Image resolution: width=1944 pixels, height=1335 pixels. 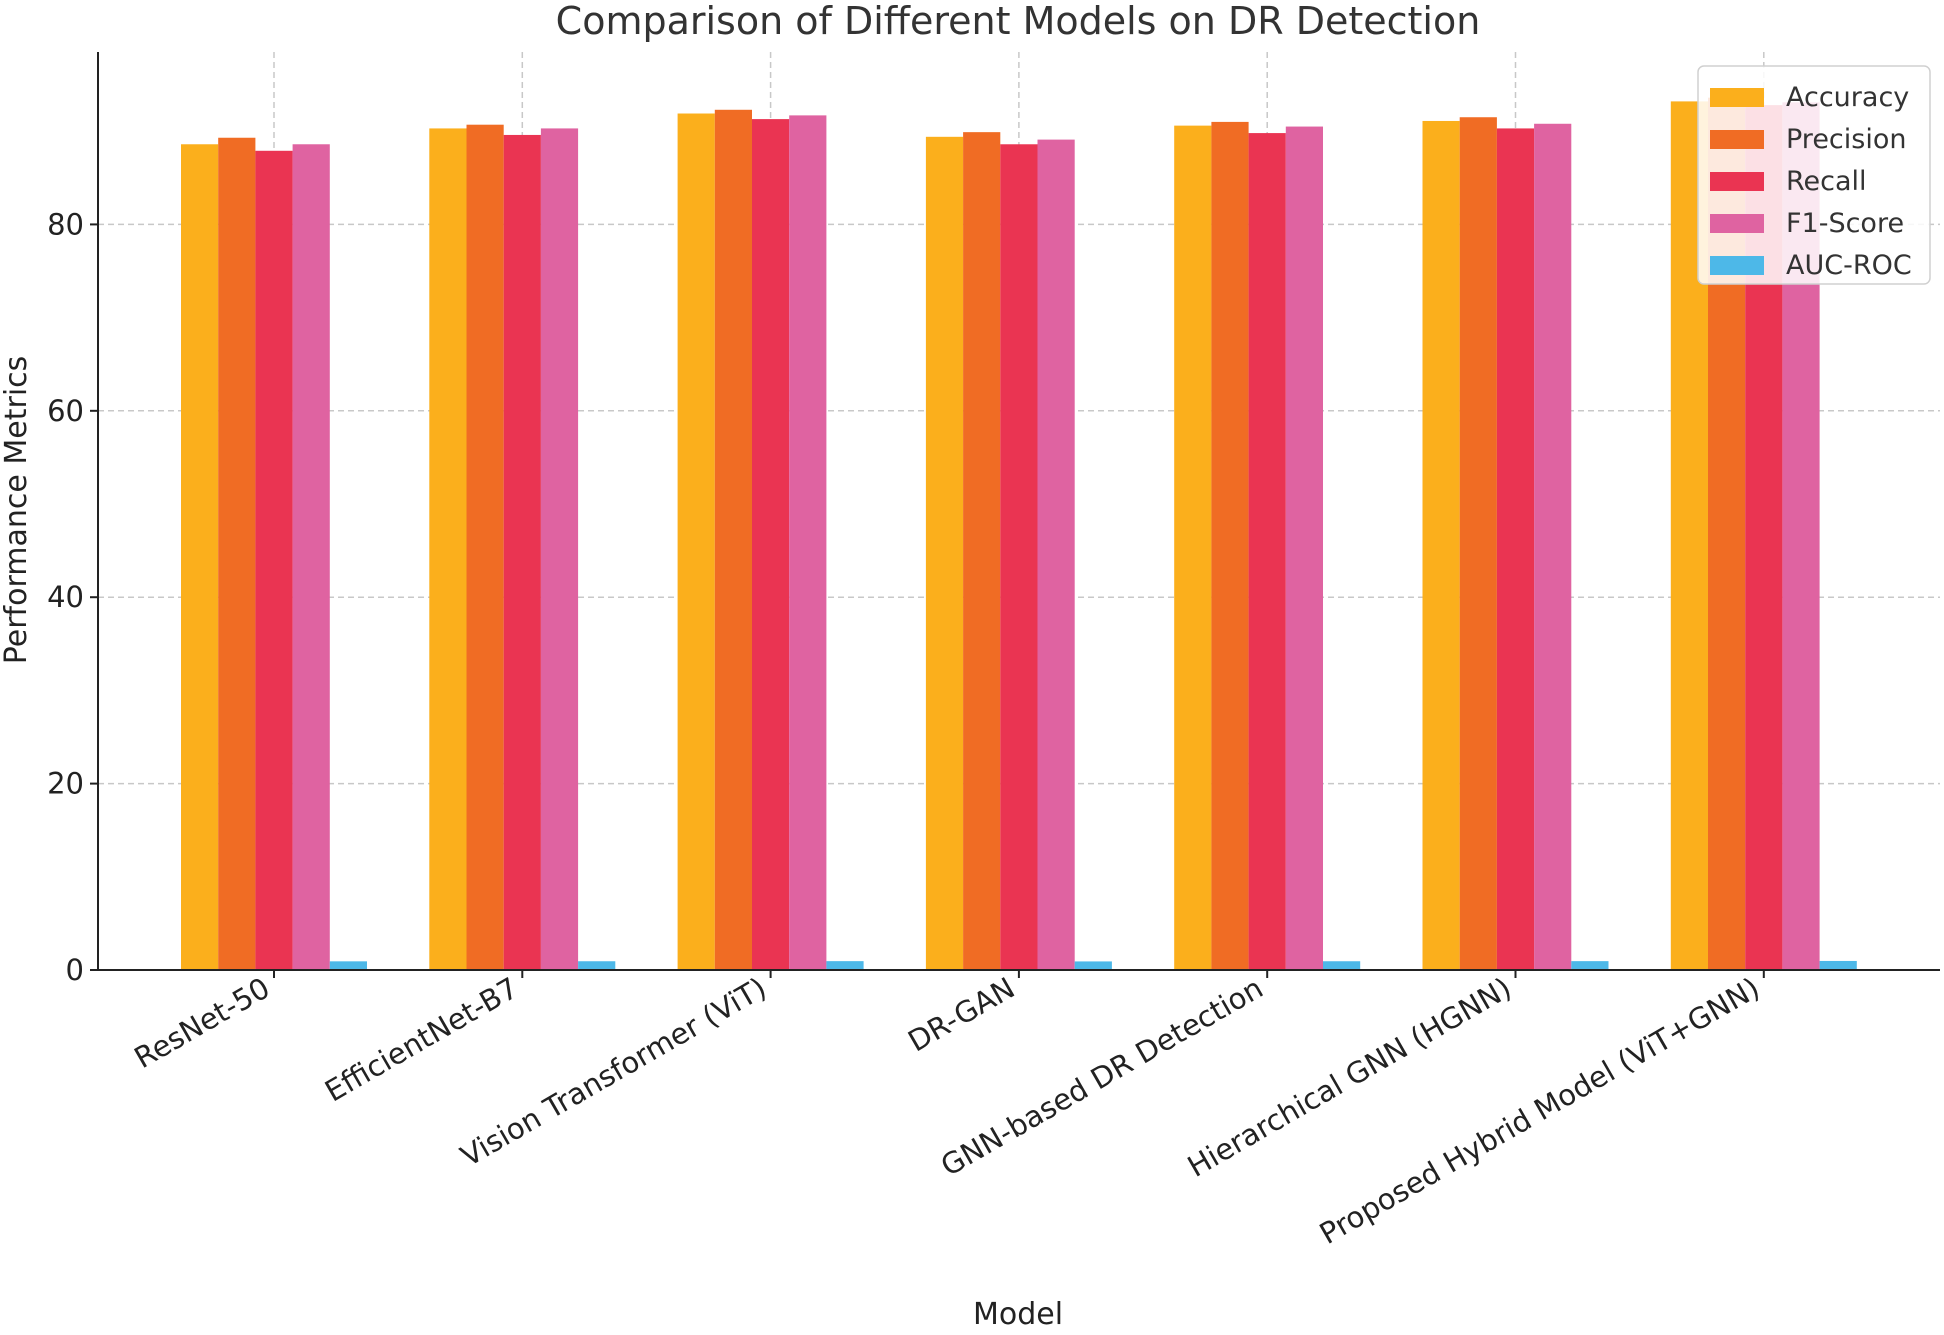 I want to click on legend-label: Precision, so click(x=1846, y=139).